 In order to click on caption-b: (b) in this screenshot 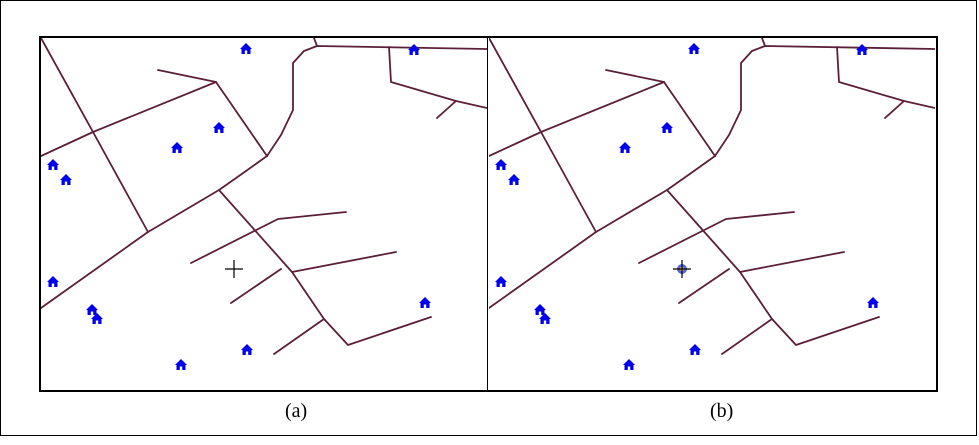, I will do `click(722, 411)`.